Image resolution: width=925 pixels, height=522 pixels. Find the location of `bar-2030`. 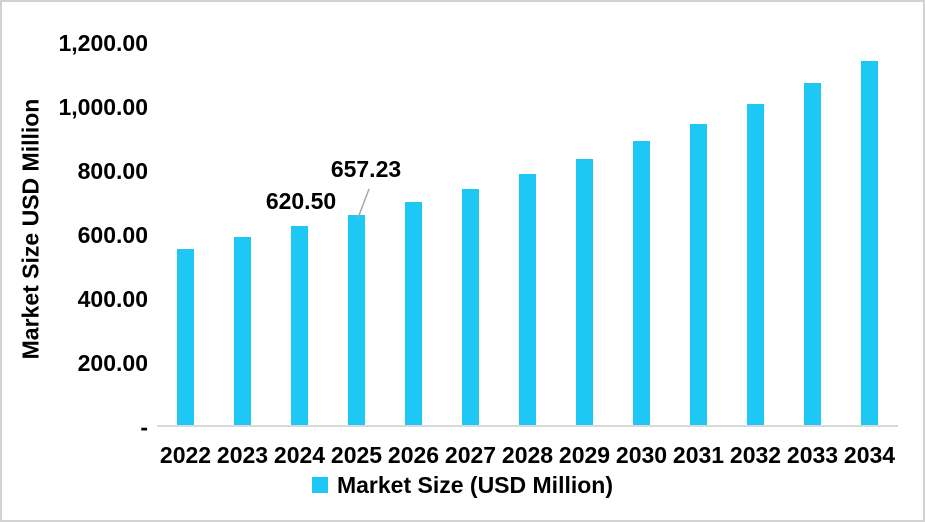

bar-2030 is located at coordinates (641, 283).